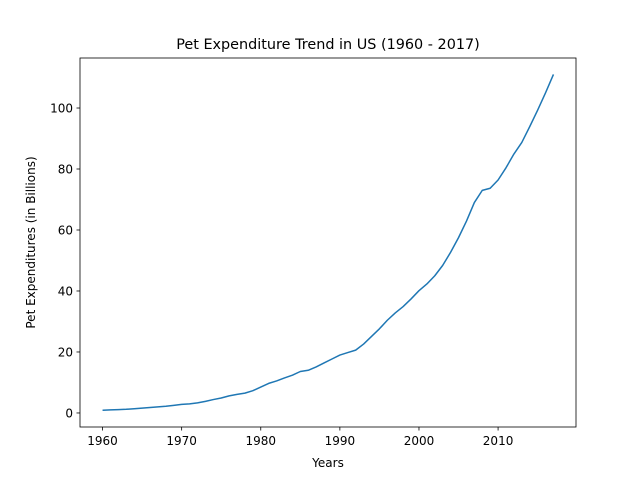  What do you see at coordinates (65, 291) in the screenshot?
I see `y-tick-label: 40` at bounding box center [65, 291].